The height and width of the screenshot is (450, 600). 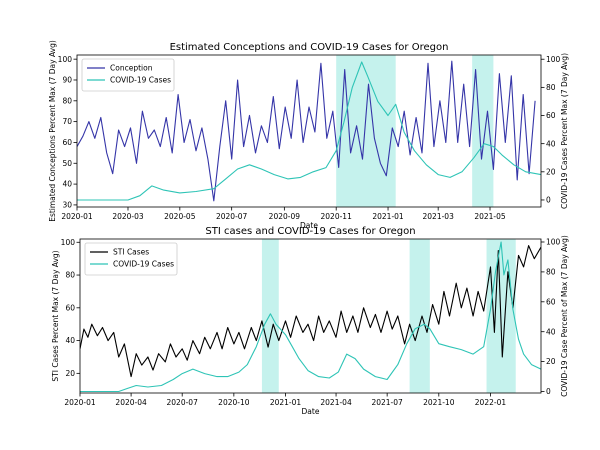 What do you see at coordinates (310, 231) in the screenshot?
I see `chart-title: STI cases and COVID-19 Cases for Oregon` at bounding box center [310, 231].